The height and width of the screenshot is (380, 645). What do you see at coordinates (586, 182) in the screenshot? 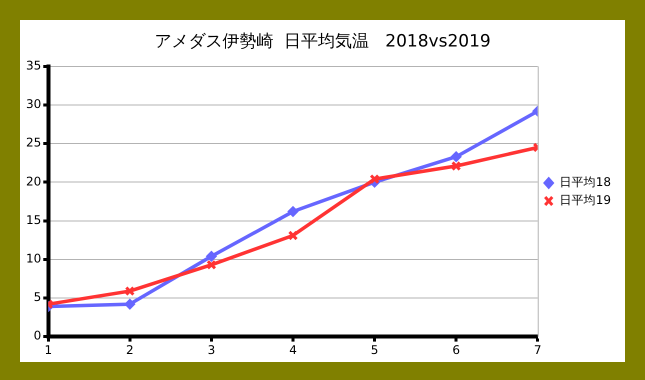
I see `legend-label: 日平均18` at bounding box center [586, 182].